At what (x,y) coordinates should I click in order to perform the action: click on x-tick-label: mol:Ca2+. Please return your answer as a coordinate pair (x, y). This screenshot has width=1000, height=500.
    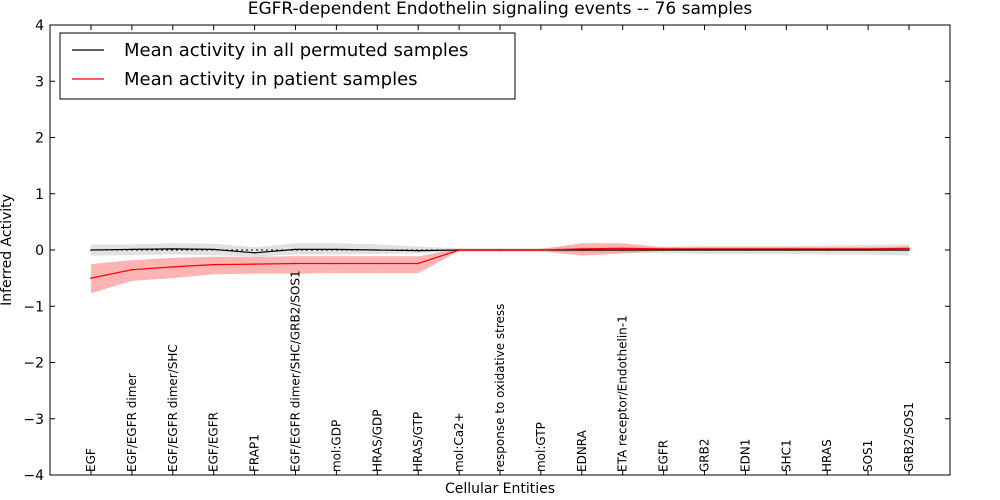
    Looking at the image, I should click on (459, 442).